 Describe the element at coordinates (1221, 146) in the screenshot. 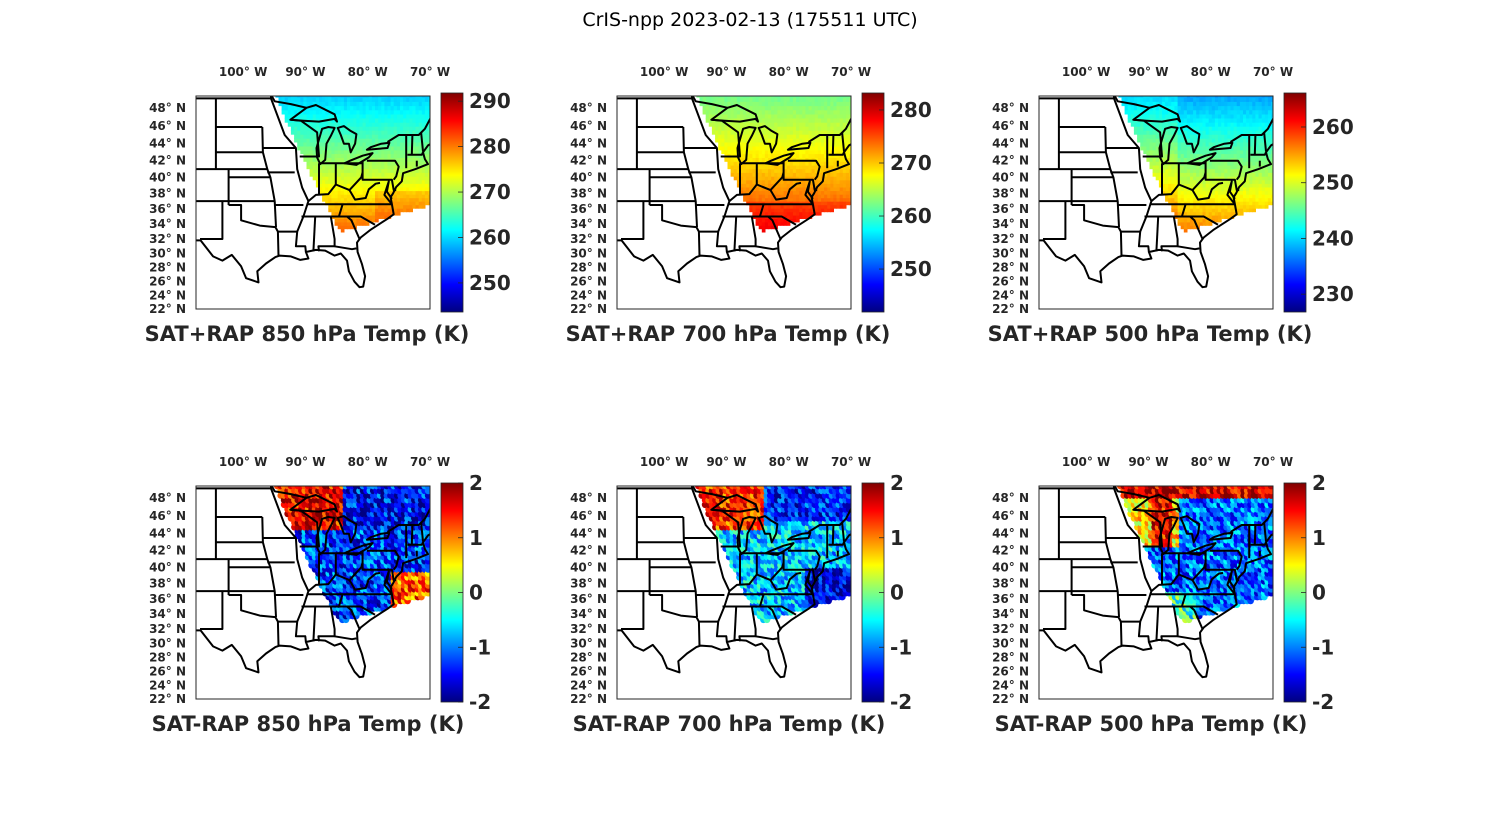

I see `lake-outline` at that location.